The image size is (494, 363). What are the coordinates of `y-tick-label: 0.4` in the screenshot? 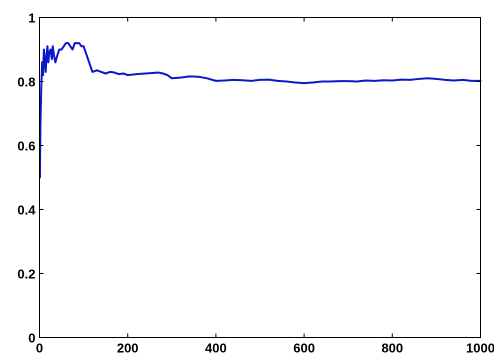 It's located at (26, 210).